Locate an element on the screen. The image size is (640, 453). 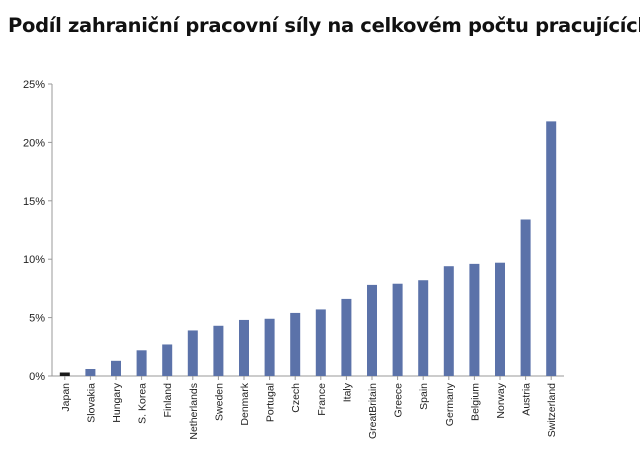
x-tick-label: Denmark is located at coordinates (245, 403).